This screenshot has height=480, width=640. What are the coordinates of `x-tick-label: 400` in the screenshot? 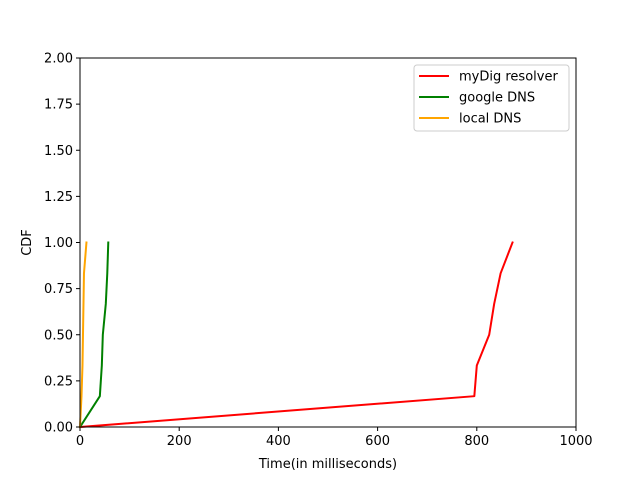 It's located at (278, 441).